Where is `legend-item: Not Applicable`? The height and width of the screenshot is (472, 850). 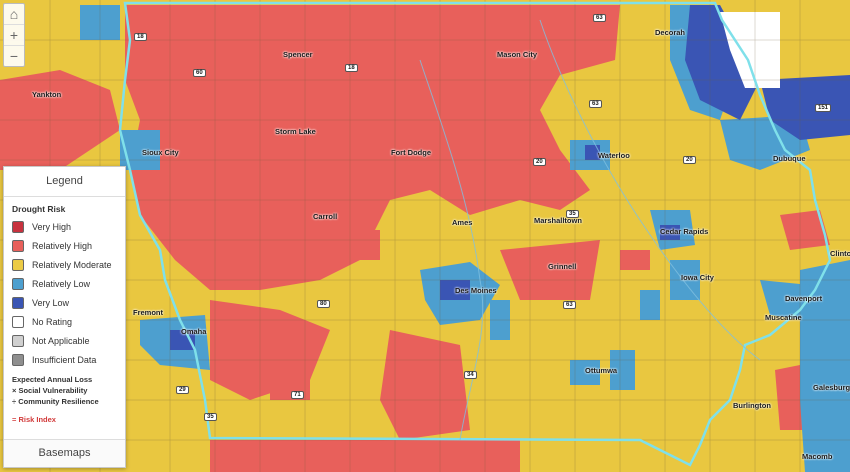
legend-item: Not Applicable is located at coordinates (64, 341).